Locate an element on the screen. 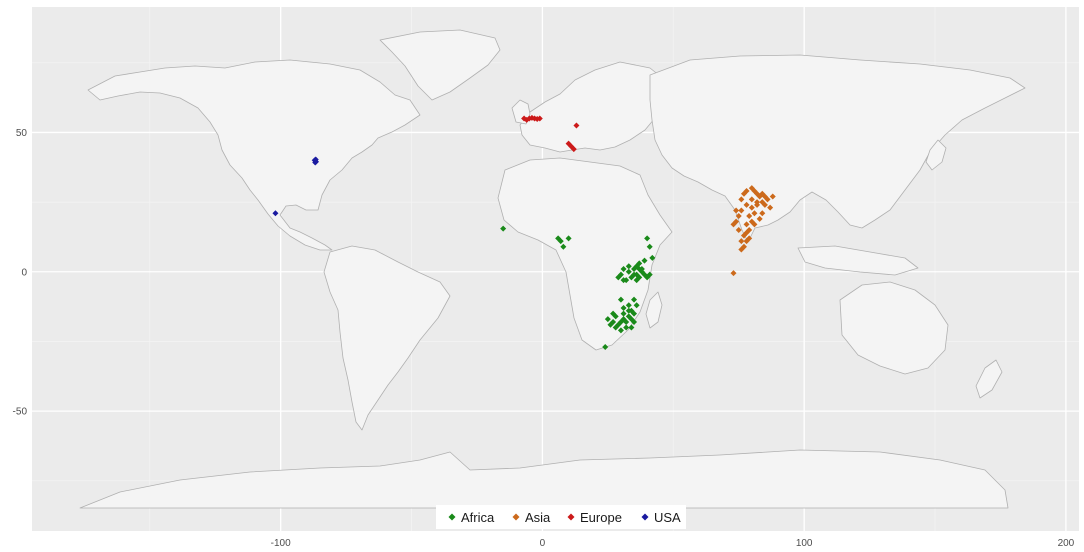  y-tick-label: 0 is located at coordinates (24, 272).